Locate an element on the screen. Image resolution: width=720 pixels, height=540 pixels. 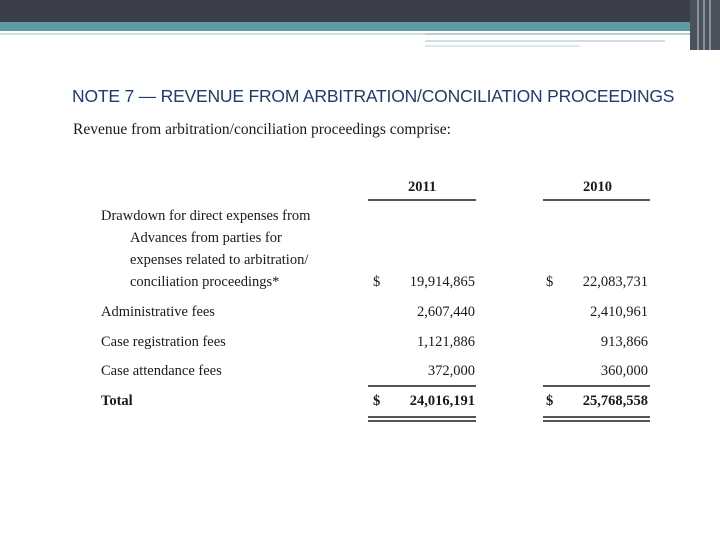
row-case-registration-fees-value-2011: 1,121,886 is located at coordinates (446, 342).